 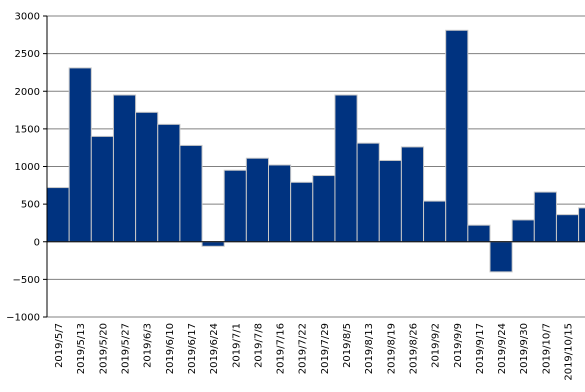 What do you see at coordinates (27, 129) in the screenshot?
I see `y-tick-label: 1500` at bounding box center [27, 129].